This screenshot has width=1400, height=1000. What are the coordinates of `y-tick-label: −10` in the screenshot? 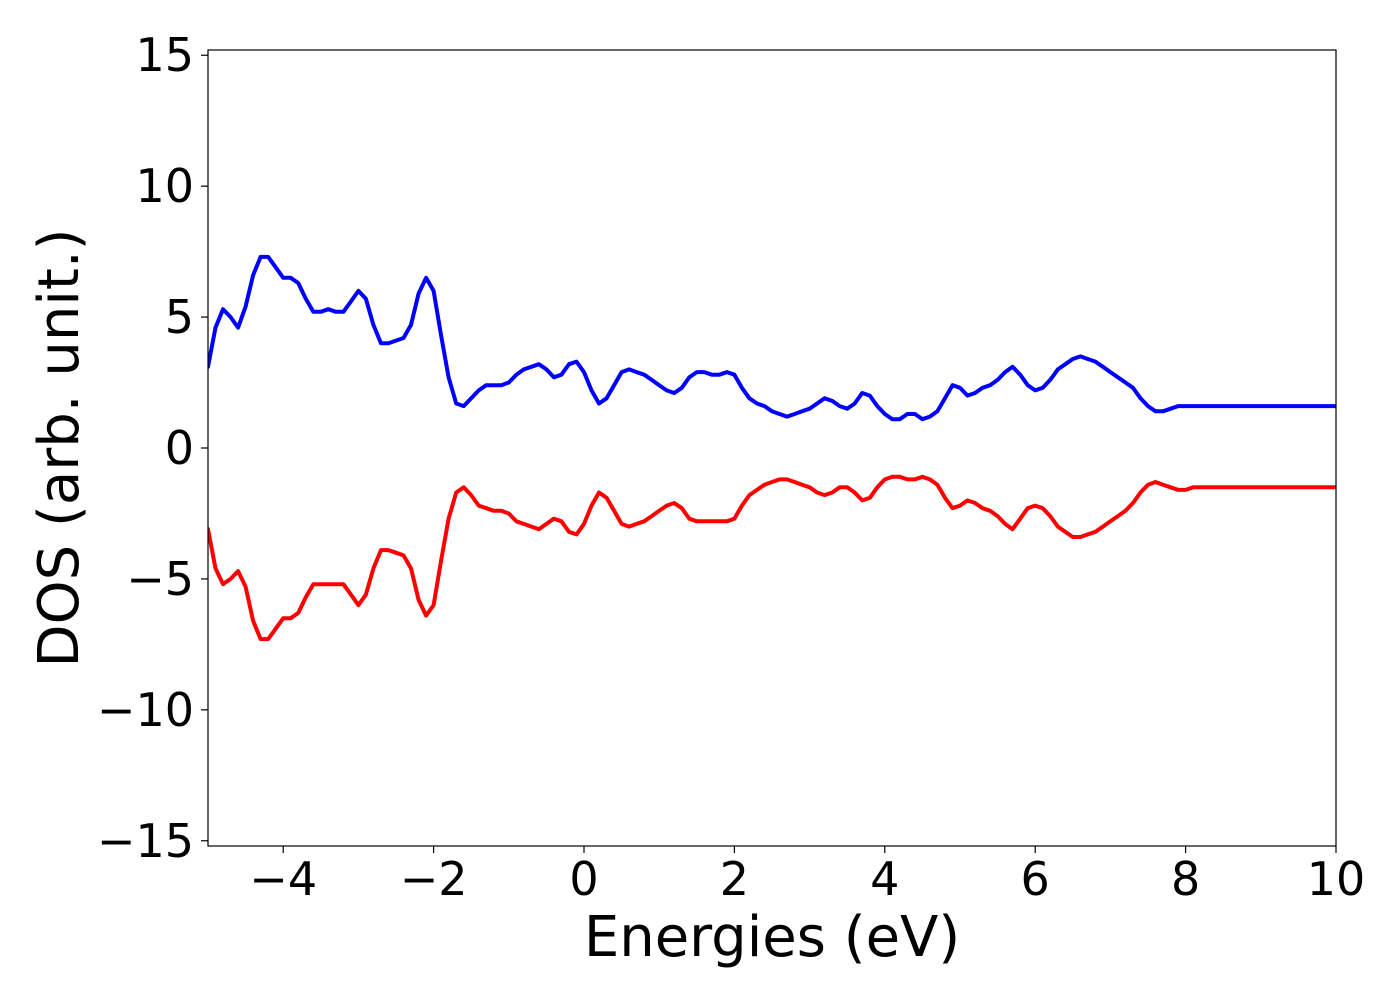 It's located at (145, 710).